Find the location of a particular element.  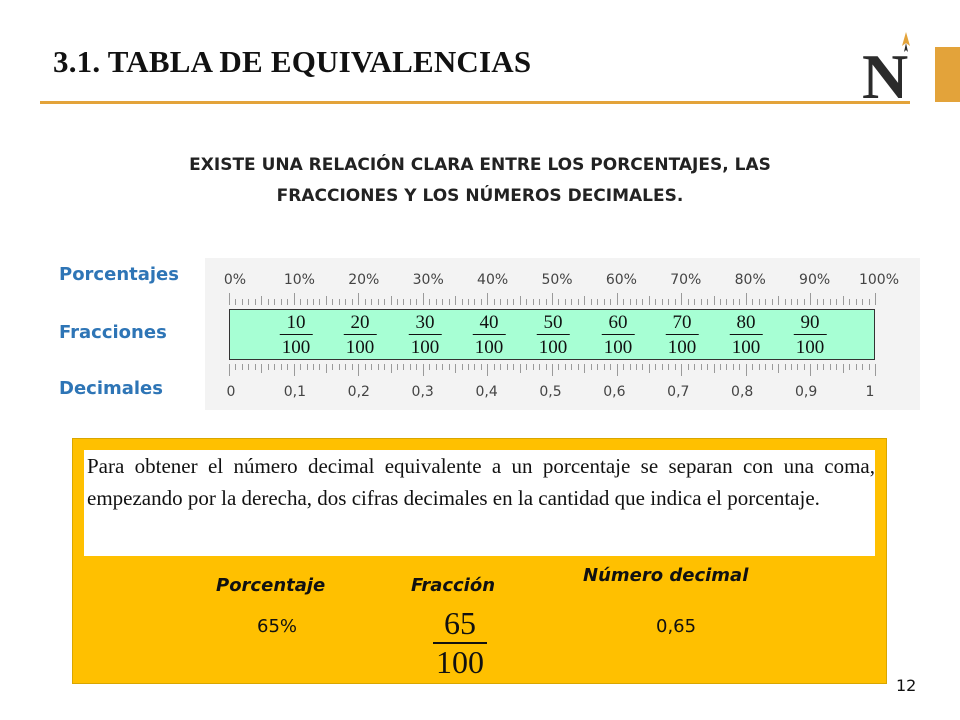

percent-label: 80% is located at coordinates (750, 280).